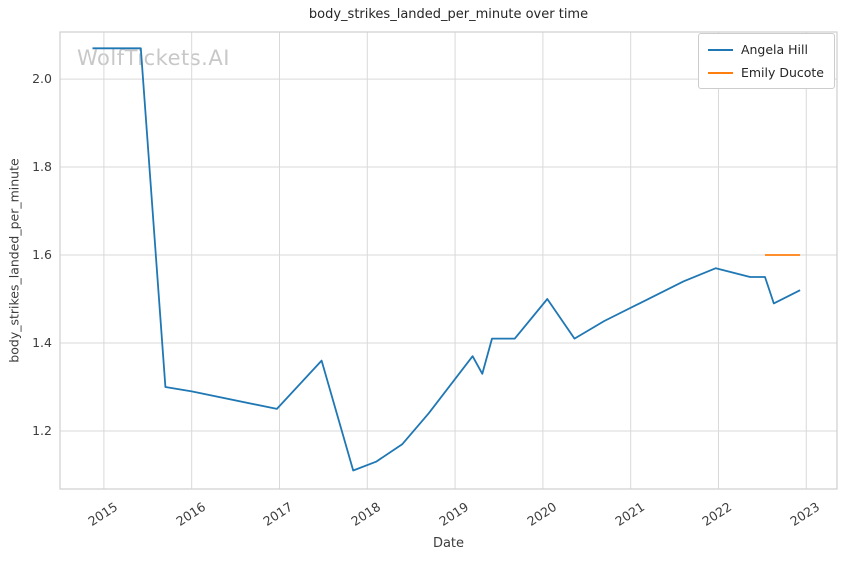  I want to click on legend: Angela Hill Emily Ducote, so click(766, 61).